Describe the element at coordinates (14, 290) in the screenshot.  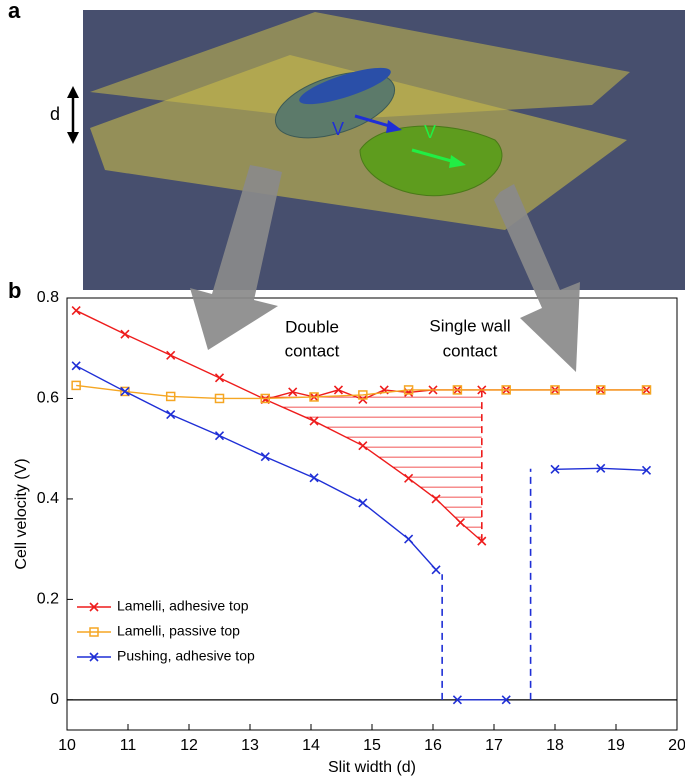
I see `panel-label: b` at that location.